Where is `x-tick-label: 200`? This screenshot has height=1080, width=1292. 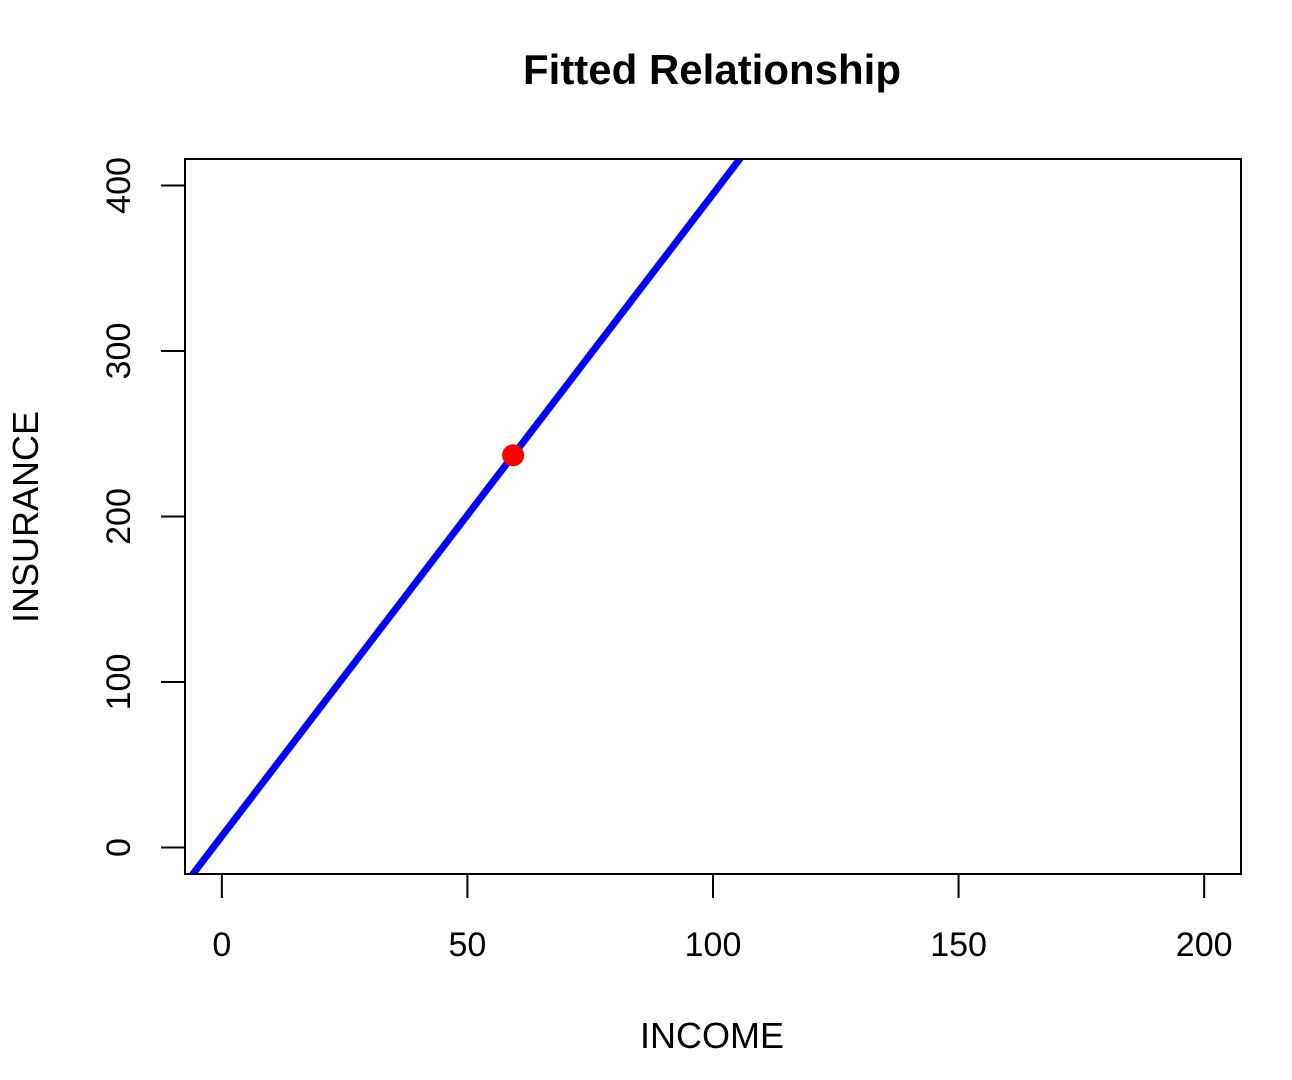 x-tick-label: 200 is located at coordinates (1204, 945).